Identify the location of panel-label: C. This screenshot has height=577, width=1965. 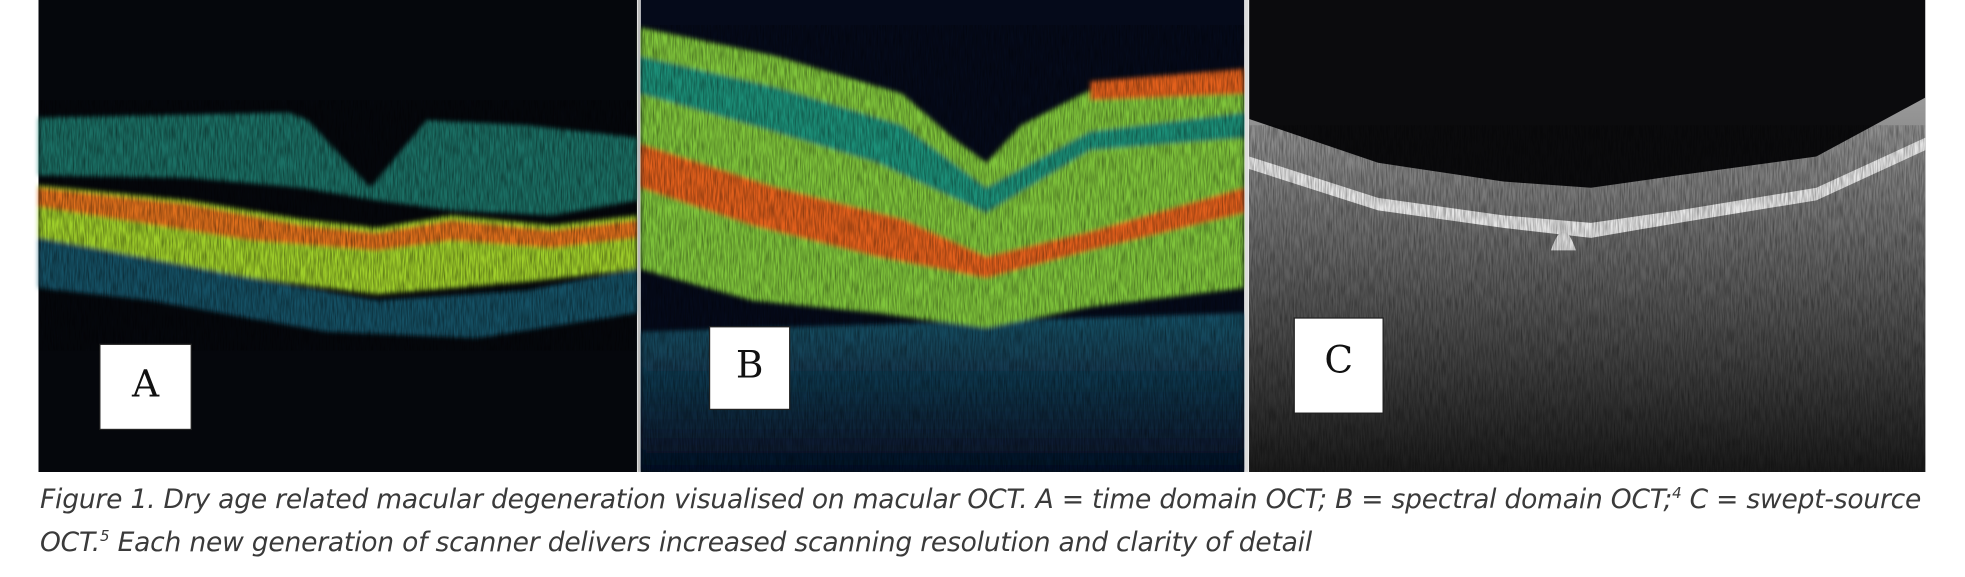
(1338, 360).